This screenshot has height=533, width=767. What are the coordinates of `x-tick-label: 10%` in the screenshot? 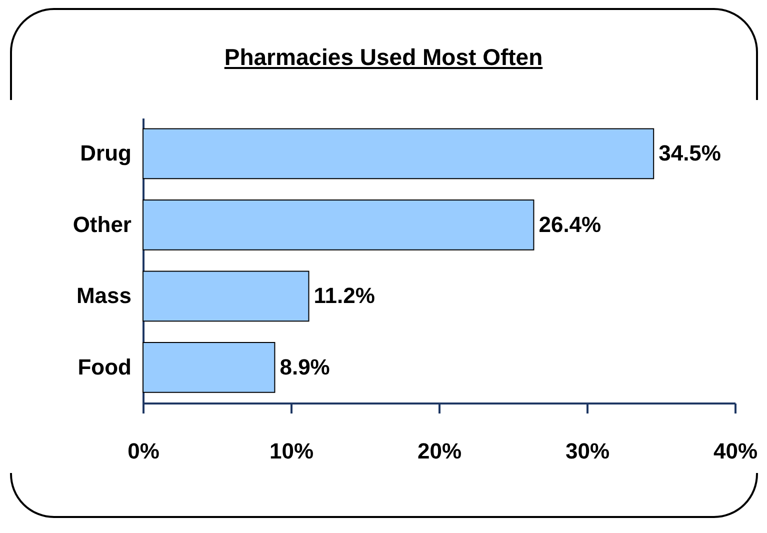 It's located at (291, 451).